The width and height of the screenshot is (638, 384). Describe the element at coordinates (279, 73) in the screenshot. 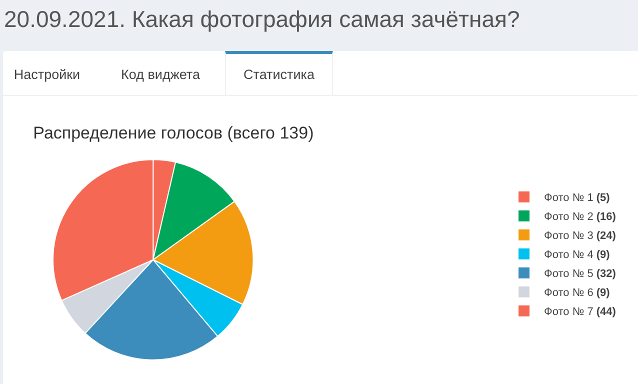

I see `text: Статистика` at that location.